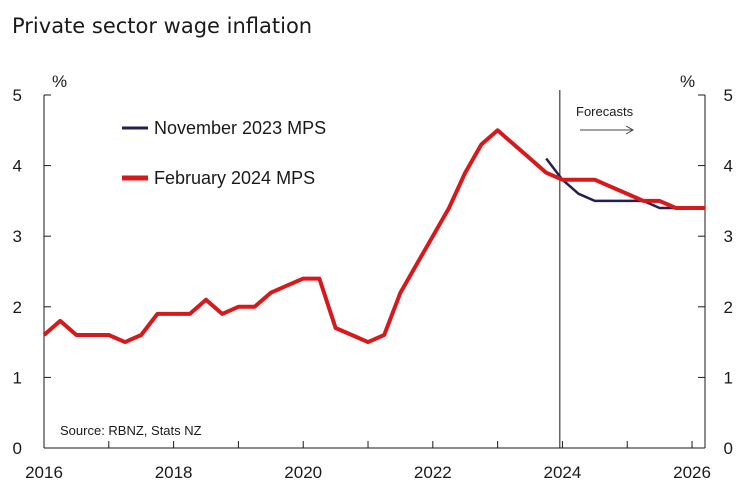 The image size is (753, 500). Describe the element at coordinates (162, 26) in the screenshot. I see `chart-title: Private sector wage inflation` at that location.